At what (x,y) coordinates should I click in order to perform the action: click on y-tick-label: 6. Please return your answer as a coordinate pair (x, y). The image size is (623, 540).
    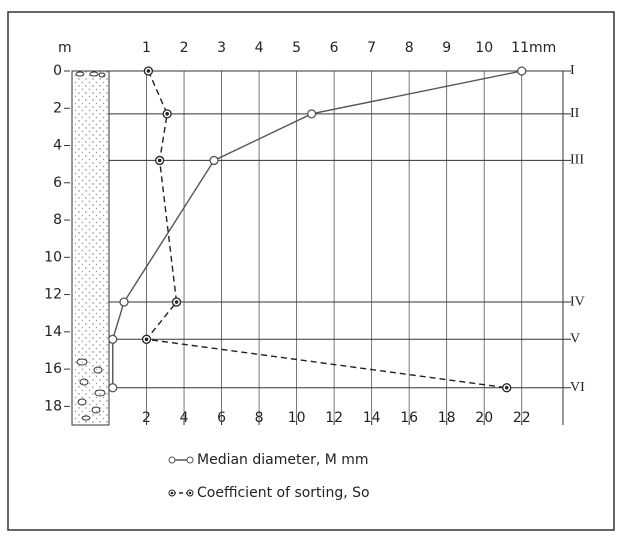
    Looking at the image, I should click on (57, 183).